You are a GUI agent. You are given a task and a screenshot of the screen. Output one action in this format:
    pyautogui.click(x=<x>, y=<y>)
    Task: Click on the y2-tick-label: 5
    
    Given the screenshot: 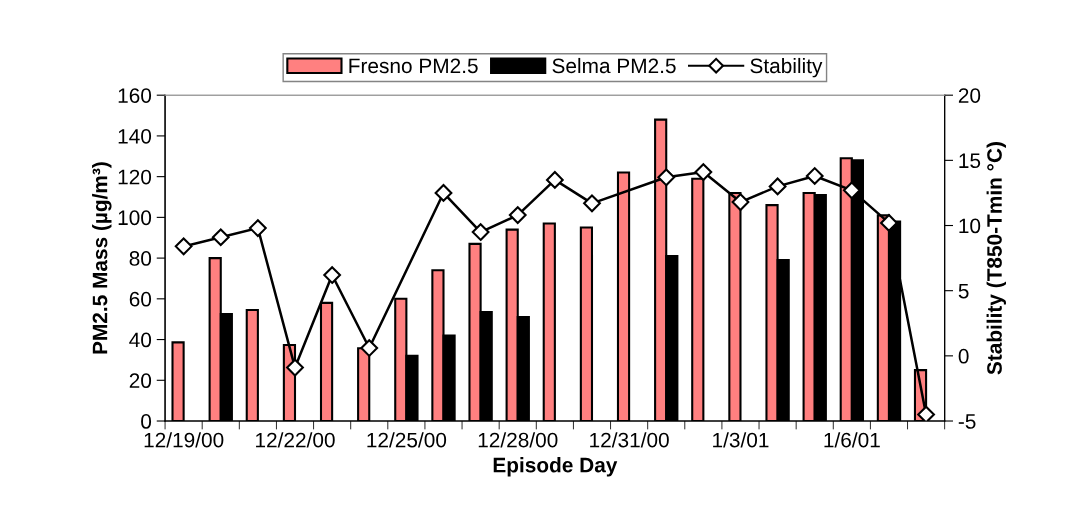 What is the action you would take?
    pyautogui.click(x=963, y=291)
    